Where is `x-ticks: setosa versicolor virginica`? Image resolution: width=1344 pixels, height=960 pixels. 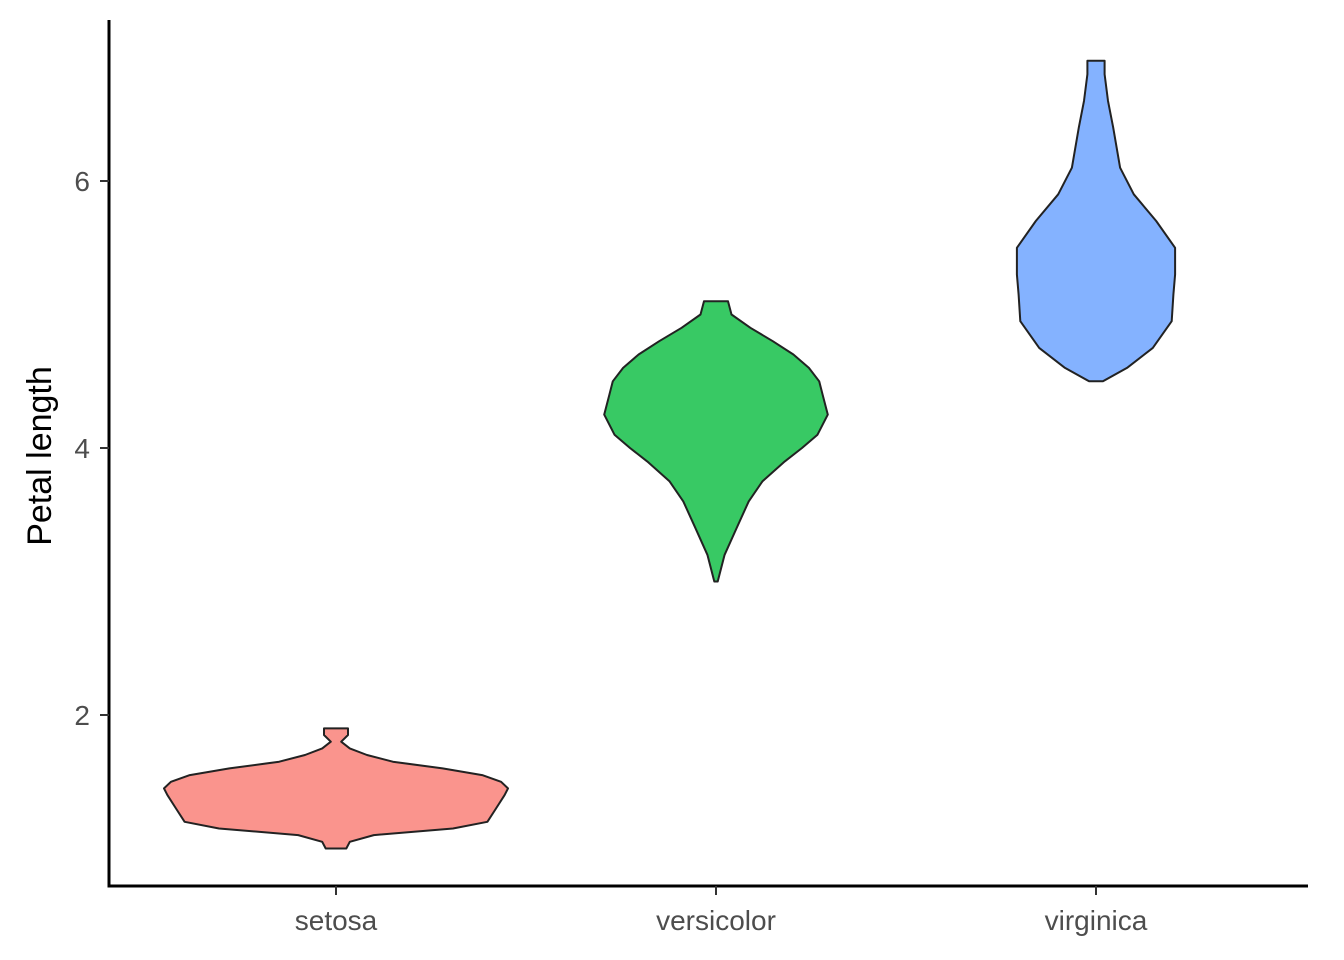
x-ticks: setosa versicolor virginica is located at coordinates (721, 911).